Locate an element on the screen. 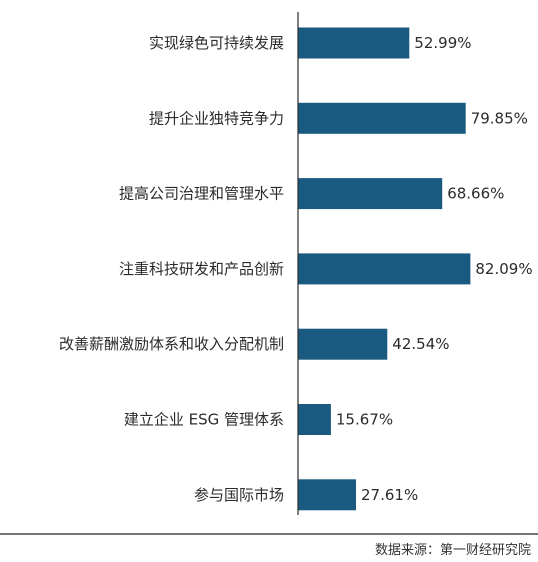 The image size is (538, 562). category-label: 参与国际市场 is located at coordinates (239, 495).